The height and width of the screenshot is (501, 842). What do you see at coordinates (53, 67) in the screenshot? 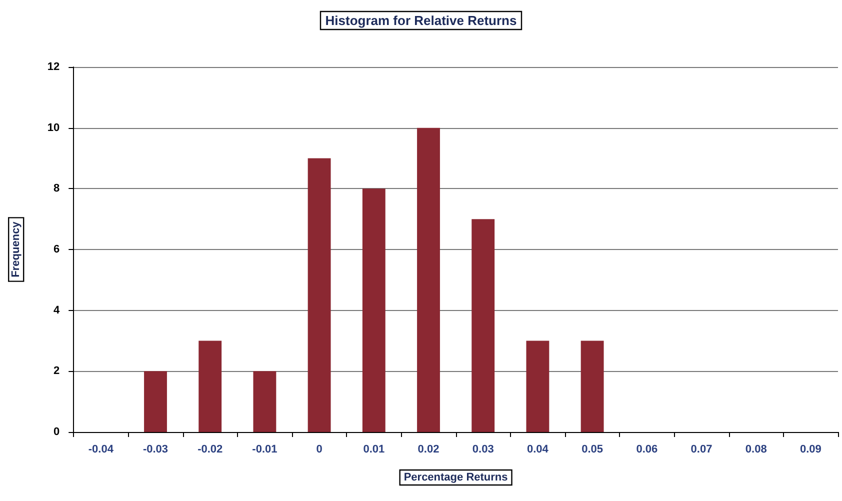
I see `y-tick-label: 12` at bounding box center [53, 67].